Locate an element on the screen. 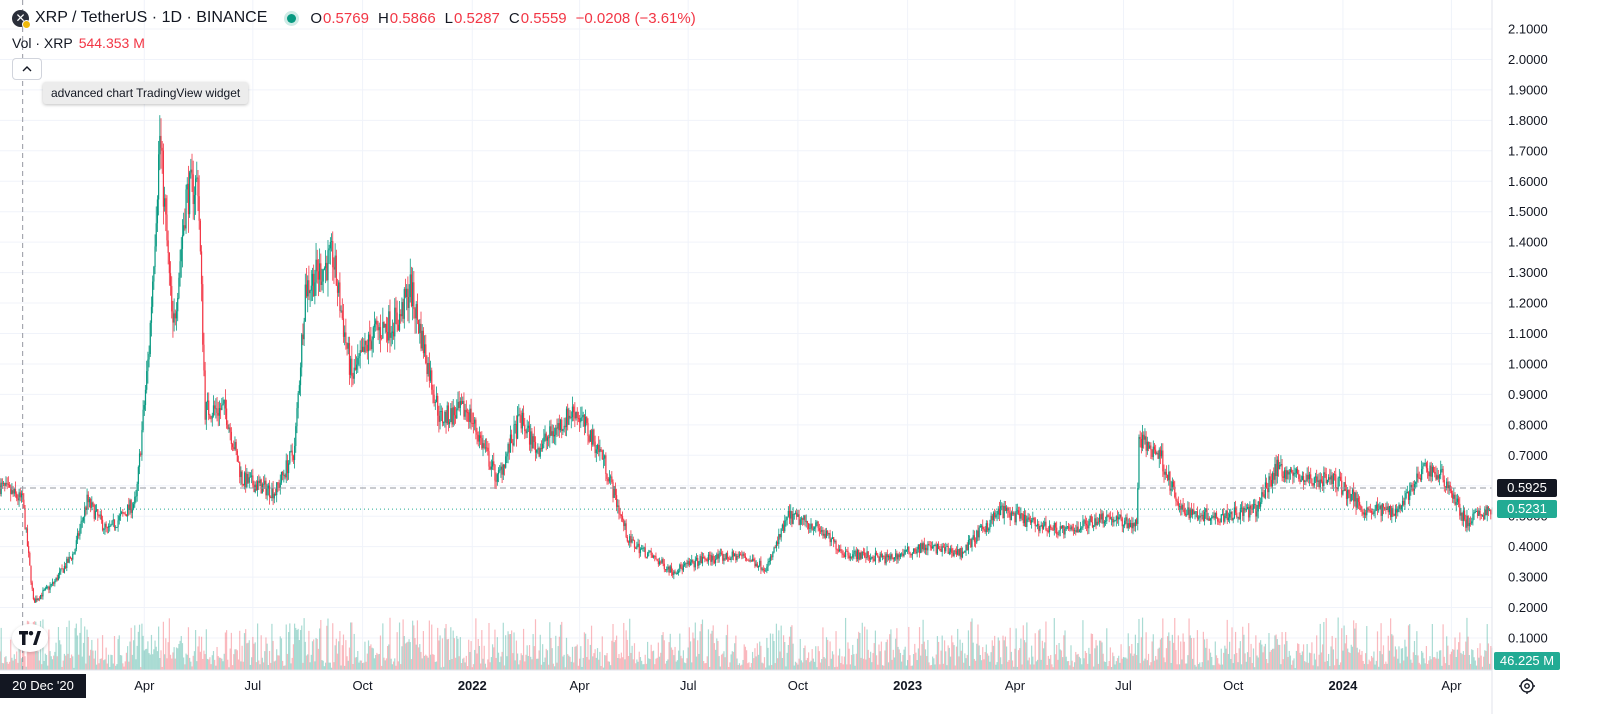  symbol-title: XRP / TetherUS · 1D · BINANCE is located at coordinates (151, 17).